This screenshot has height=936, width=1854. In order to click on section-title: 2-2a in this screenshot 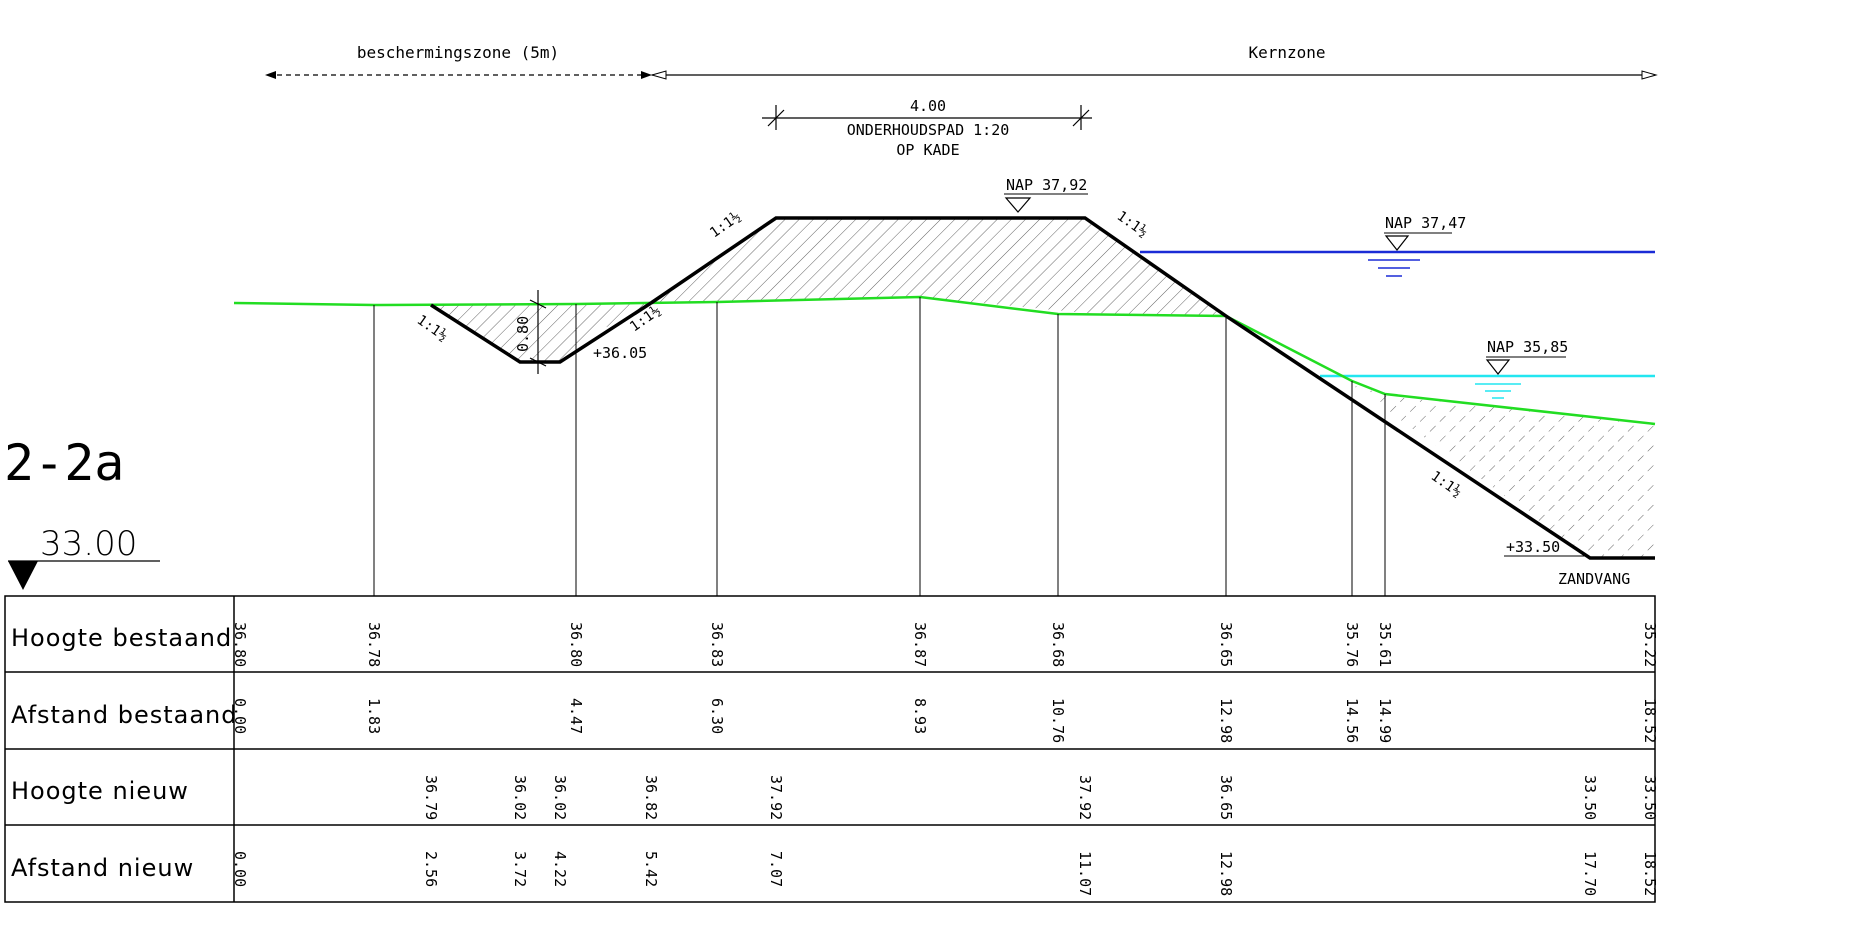, I will do `click(64, 463)`.